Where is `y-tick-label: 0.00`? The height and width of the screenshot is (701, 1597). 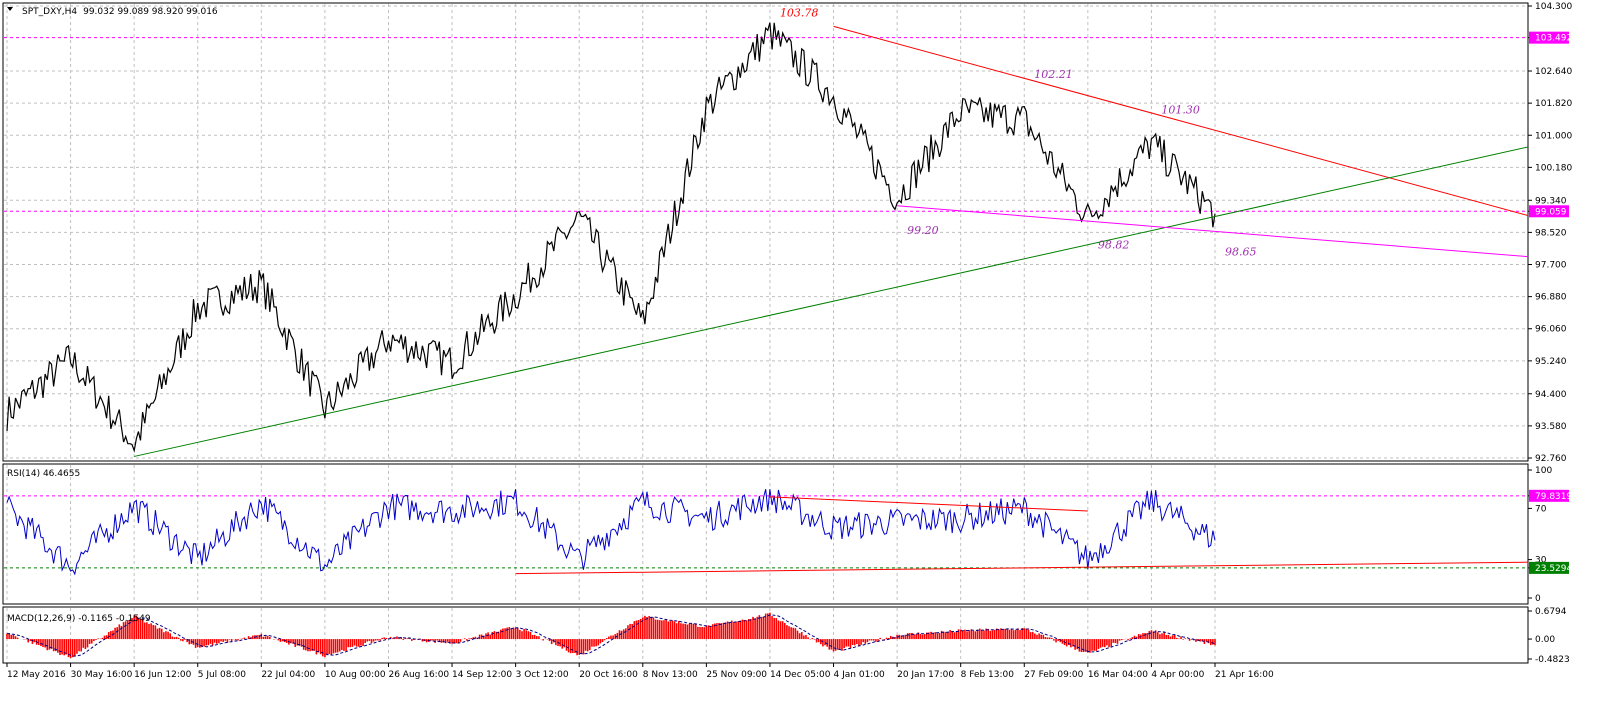
y-tick-label: 0.00 is located at coordinates (1545, 640).